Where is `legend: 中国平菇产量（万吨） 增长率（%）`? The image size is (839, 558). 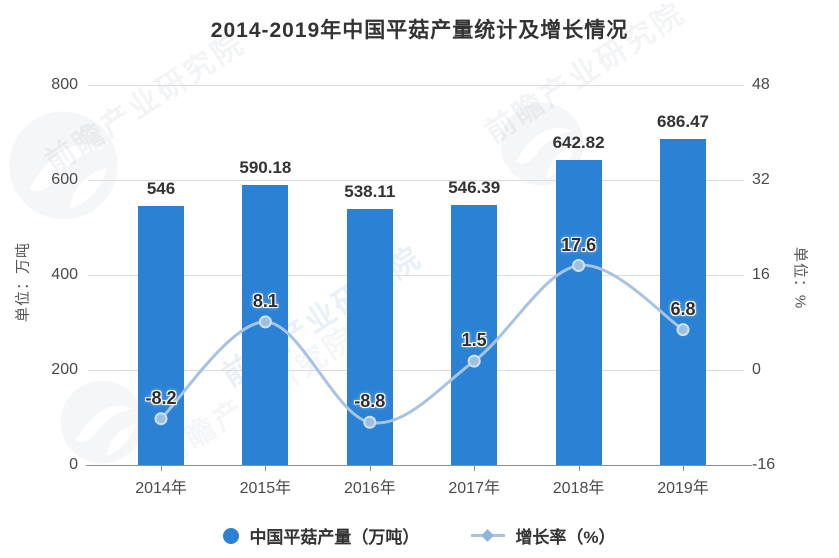 legend: 中国平菇产量（万吨） 增长率（%） is located at coordinates (419, 535).